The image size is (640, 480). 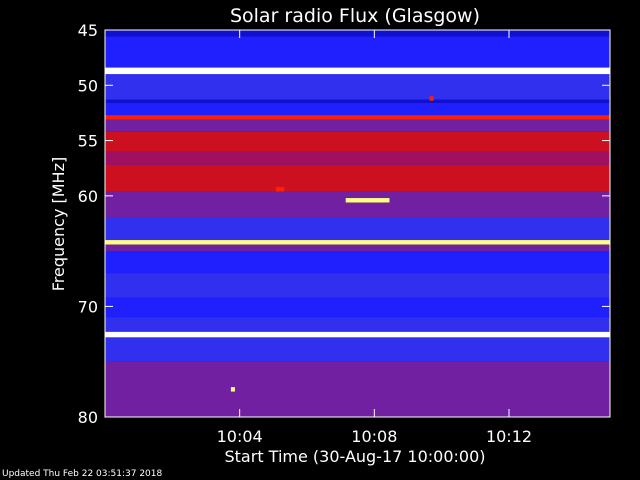 I want to click on x-tick-label: 10:04, so click(x=240, y=436).